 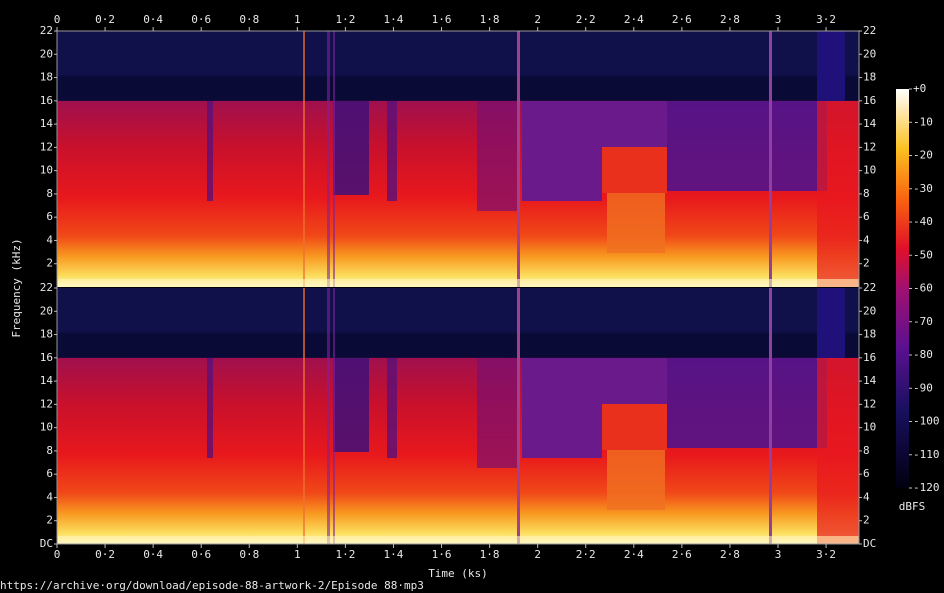 What do you see at coordinates (778, 554) in the screenshot?
I see `x-tick-label-bottom: 3` at bounding box center [778, 554].